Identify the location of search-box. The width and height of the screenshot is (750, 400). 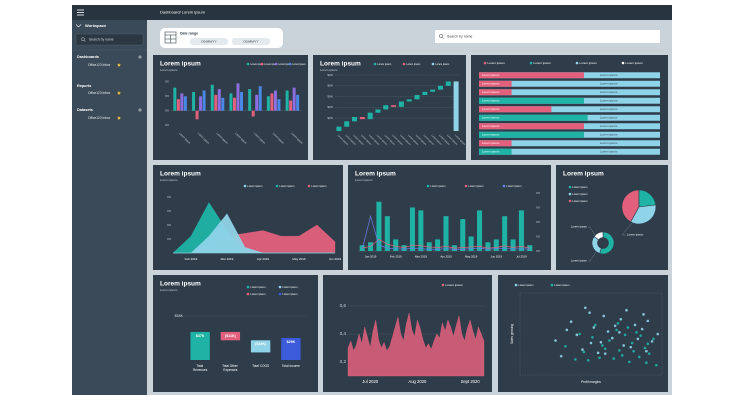
(547, 36).